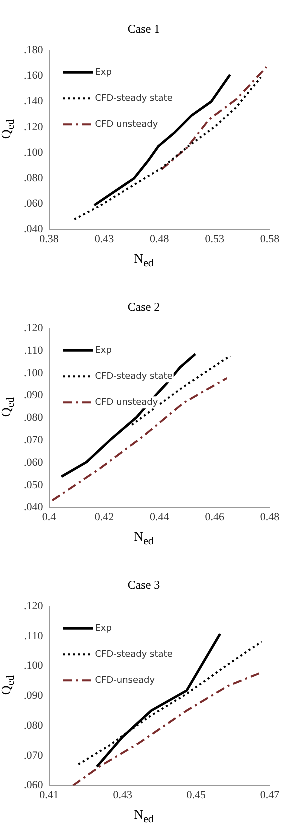 The height and width of the screenshot is (835, 288). What do you see at coordinates (168, 148) in the screenshot?
I see `line-series` at bounding box center [168, 148].